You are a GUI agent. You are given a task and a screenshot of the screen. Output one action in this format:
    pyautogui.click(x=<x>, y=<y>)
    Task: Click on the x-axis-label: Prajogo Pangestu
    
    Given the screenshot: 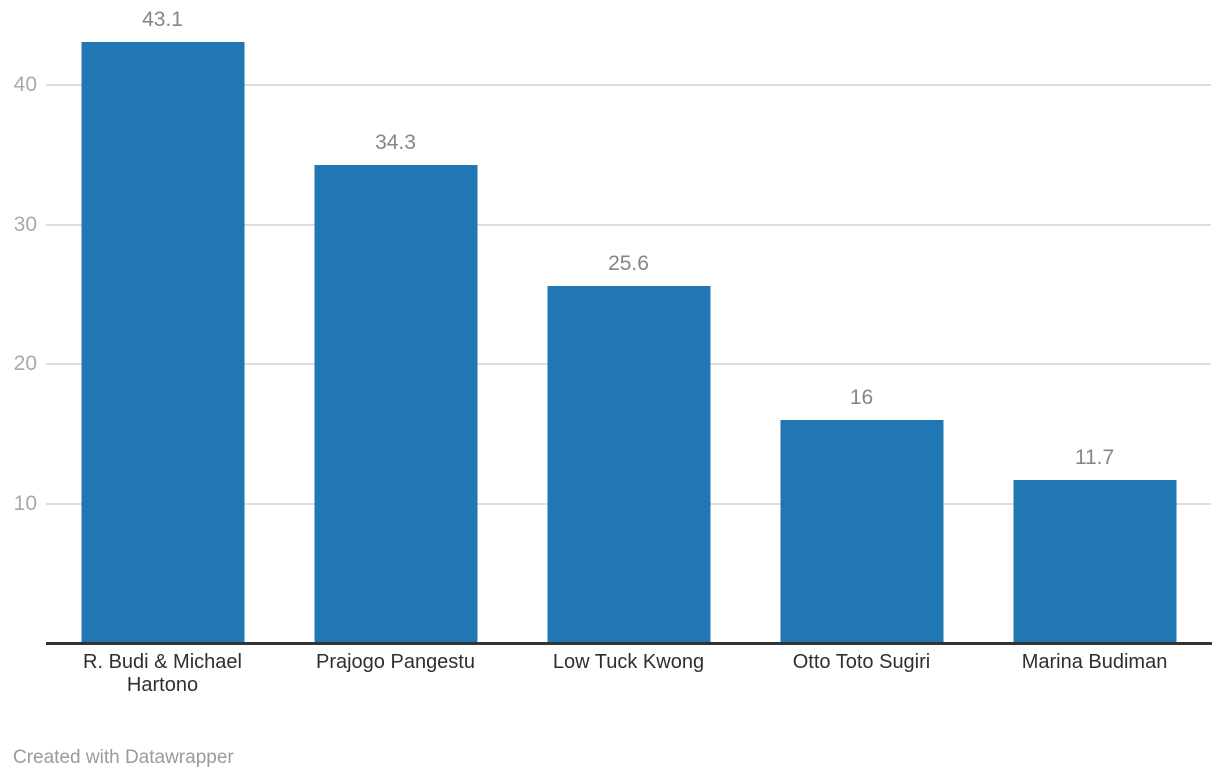 What is the action you would take?
    pyautogui.click(x=395, y=662)
    